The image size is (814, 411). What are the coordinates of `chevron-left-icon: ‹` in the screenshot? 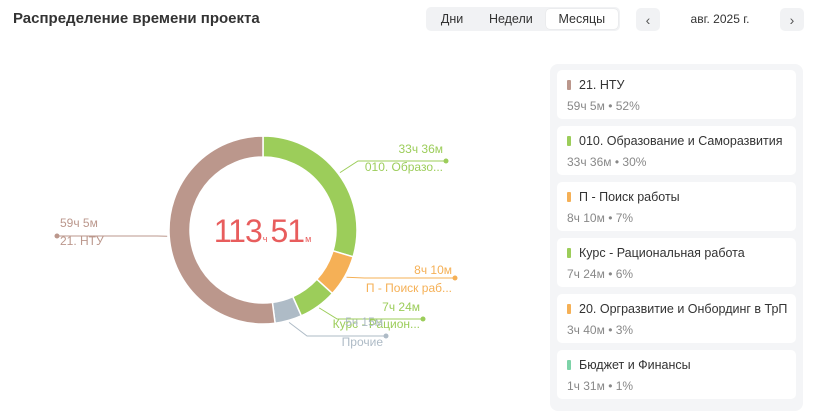 It's located at (648, 19).